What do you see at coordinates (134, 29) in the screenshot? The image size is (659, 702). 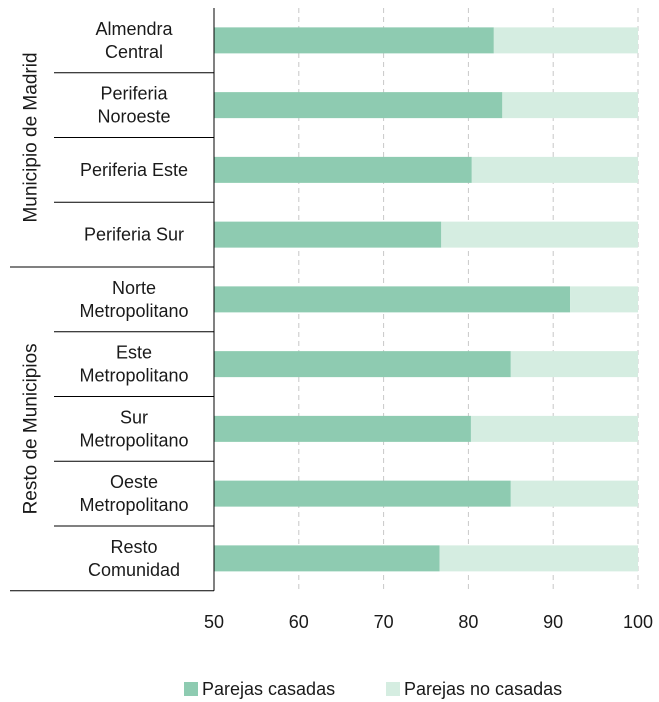 I see `category-label: Almendra` at bounding box center [134, 29].